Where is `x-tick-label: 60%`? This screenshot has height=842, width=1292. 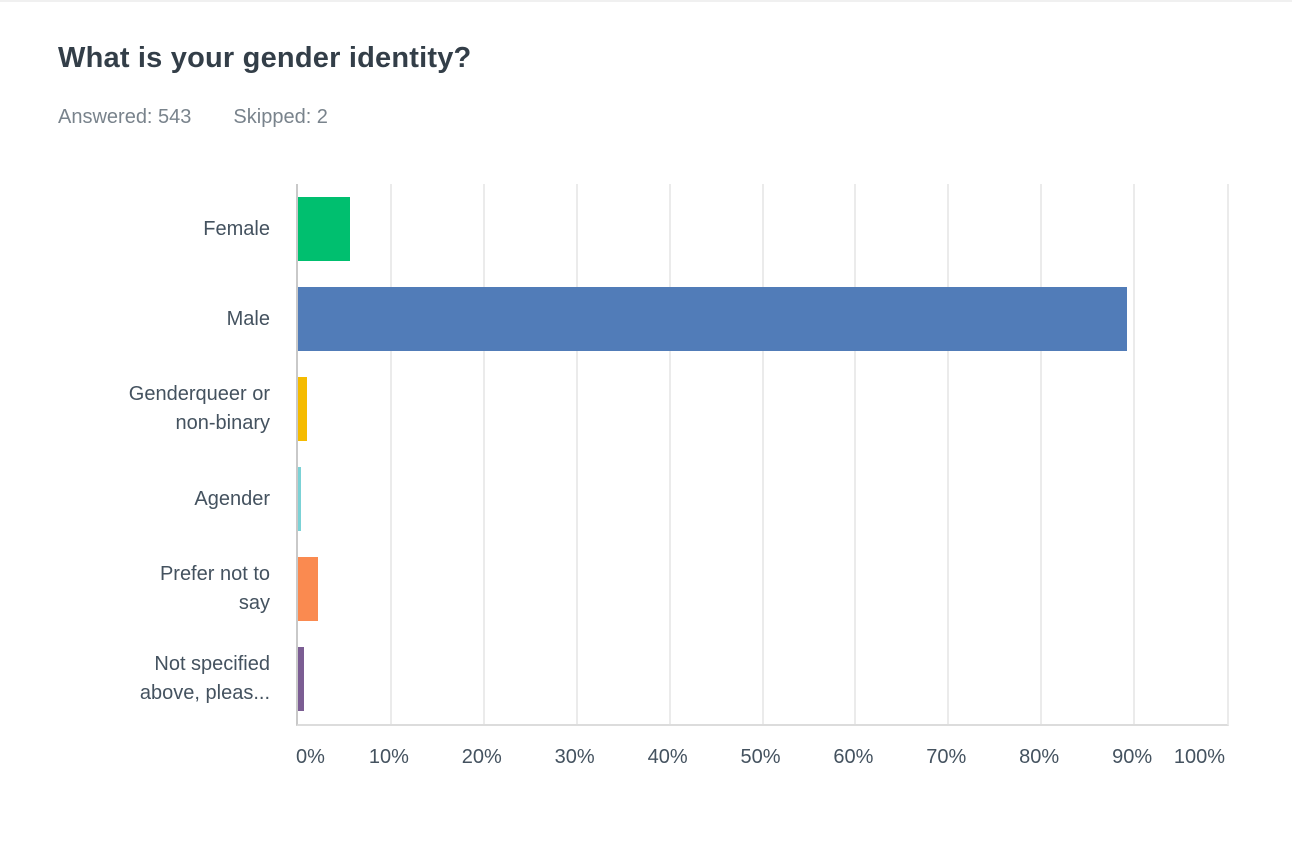
x-tick-label: 60% is located at coordinates (853, 757).